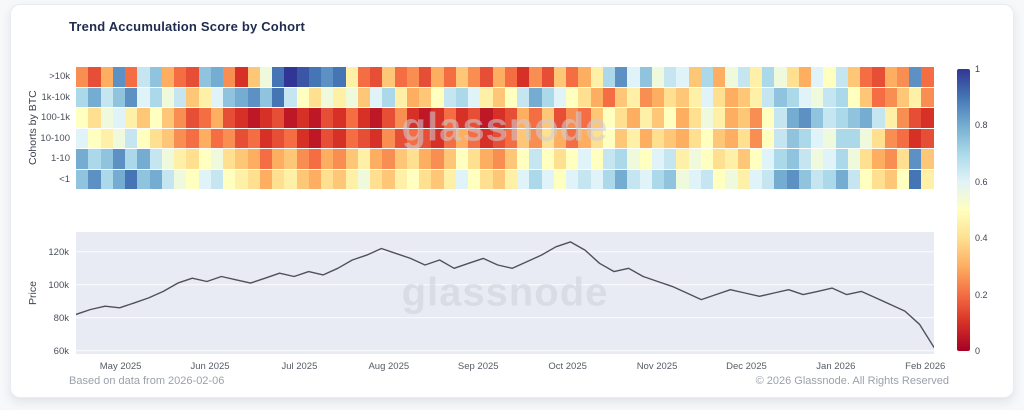  Describe the element at coordinates (54, 294) in the screenshot. I see `price-y-tick-labels: 120k 100k 80k 60k` at that location.